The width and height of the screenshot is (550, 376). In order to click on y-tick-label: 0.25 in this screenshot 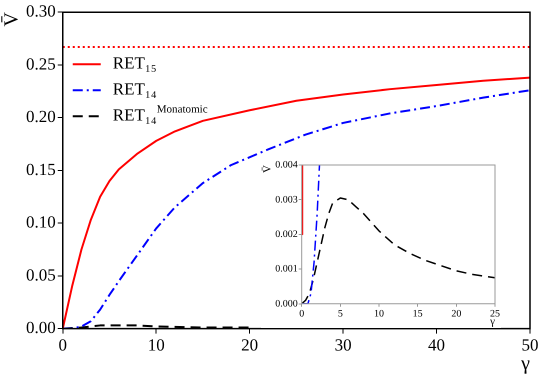, I will do `click(41, 64)`.